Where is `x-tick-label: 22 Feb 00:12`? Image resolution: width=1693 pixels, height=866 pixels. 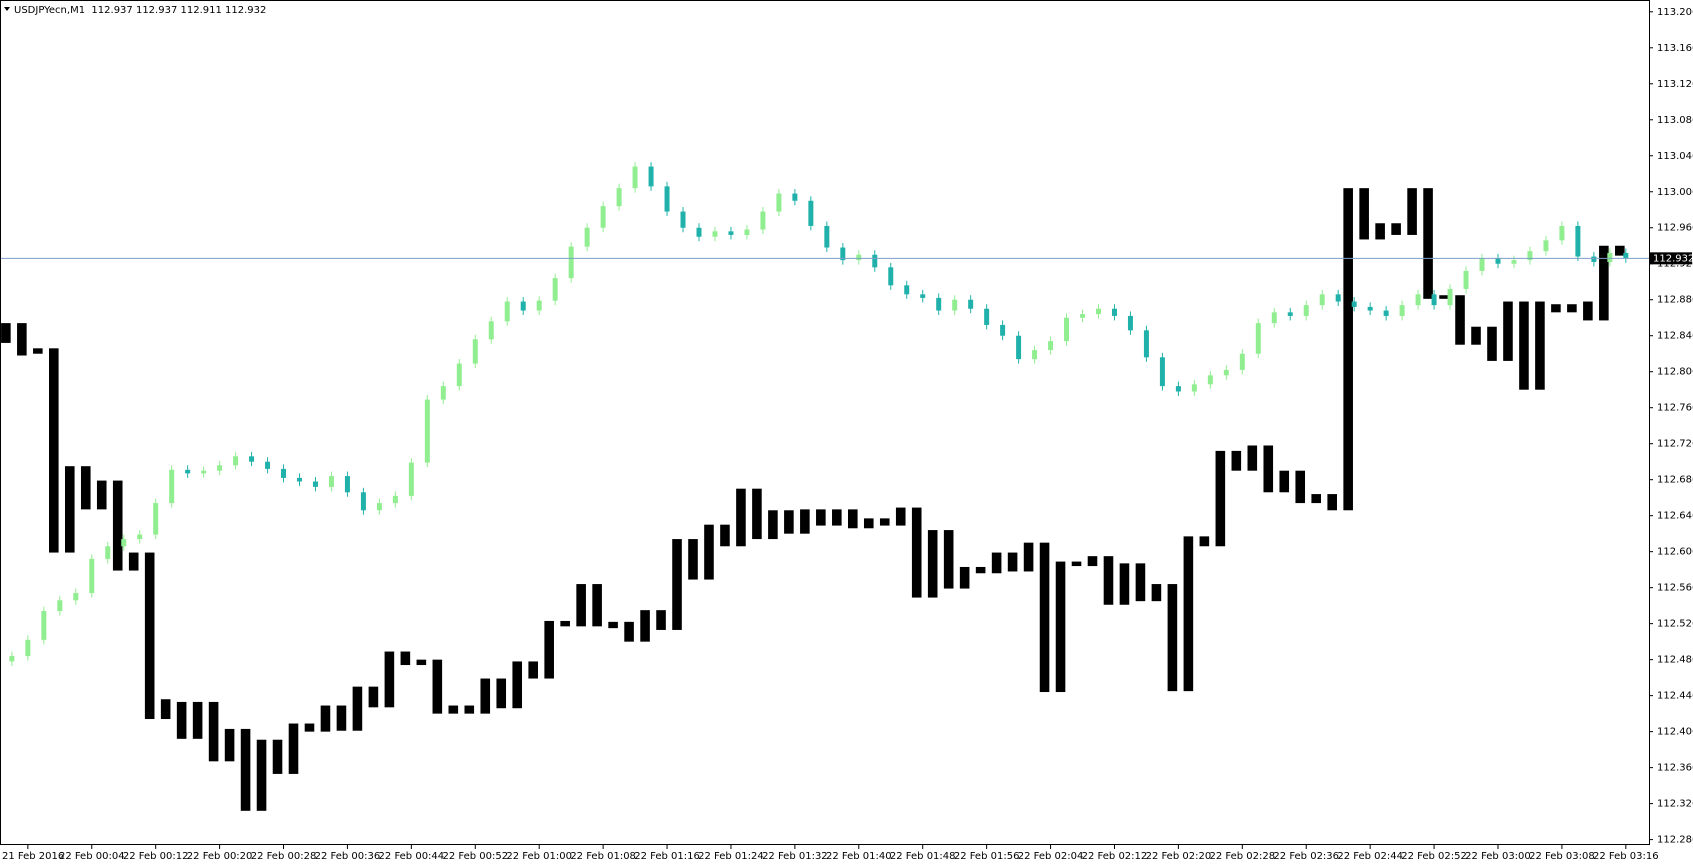 x-tick-label: 22 Feb 00:12 is located at coordinates (156, 856).